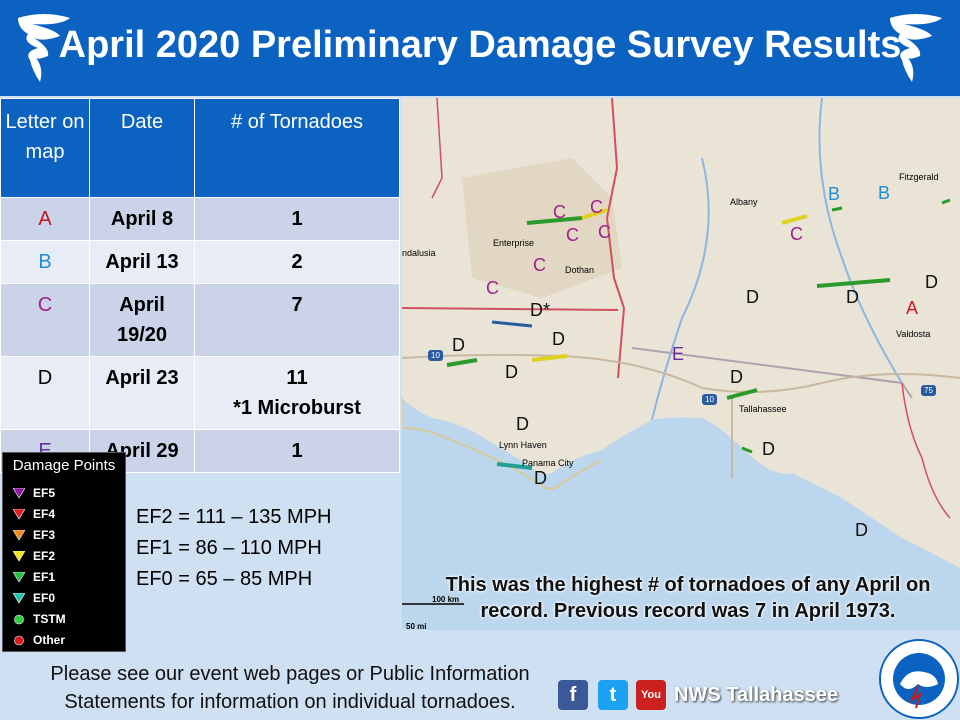 The image size is (960, 720). Describe the element at coordinates (49, 640) in the screenshot. I see `legend-label: Other` at that location.